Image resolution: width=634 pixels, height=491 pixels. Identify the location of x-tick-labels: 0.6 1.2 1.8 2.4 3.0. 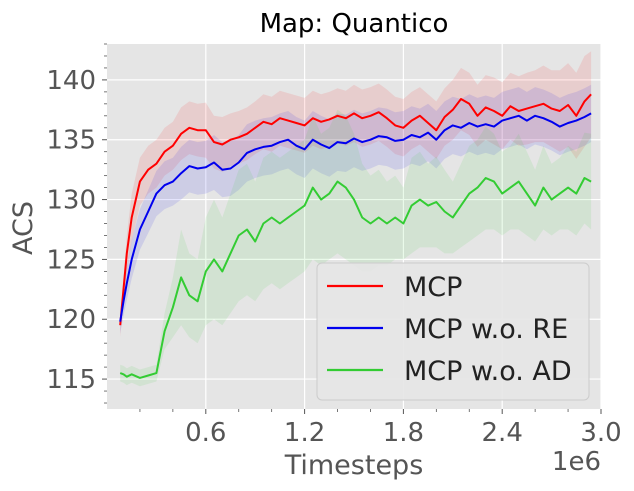
(403, 433).